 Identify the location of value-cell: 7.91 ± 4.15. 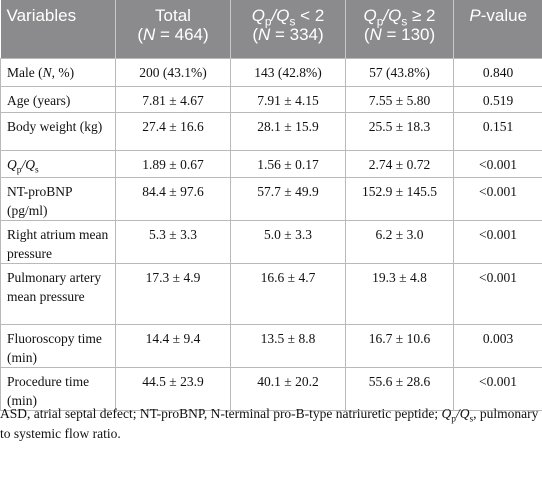
(288, 99).